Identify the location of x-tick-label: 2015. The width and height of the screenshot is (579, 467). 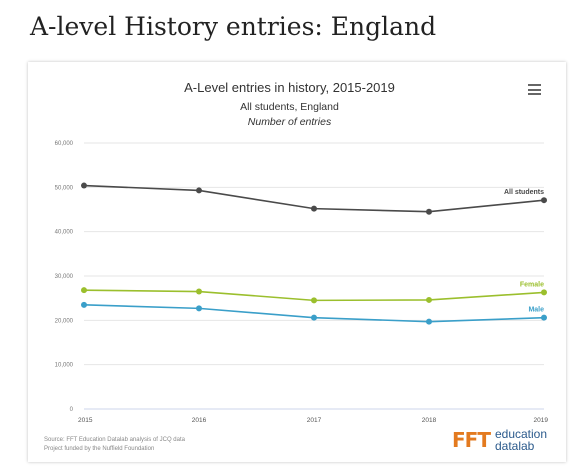
(85, 420).